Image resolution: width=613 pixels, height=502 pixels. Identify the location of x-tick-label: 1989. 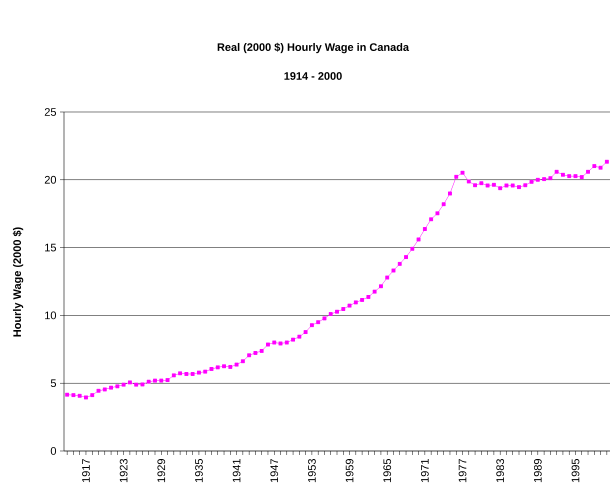
(538, 470).